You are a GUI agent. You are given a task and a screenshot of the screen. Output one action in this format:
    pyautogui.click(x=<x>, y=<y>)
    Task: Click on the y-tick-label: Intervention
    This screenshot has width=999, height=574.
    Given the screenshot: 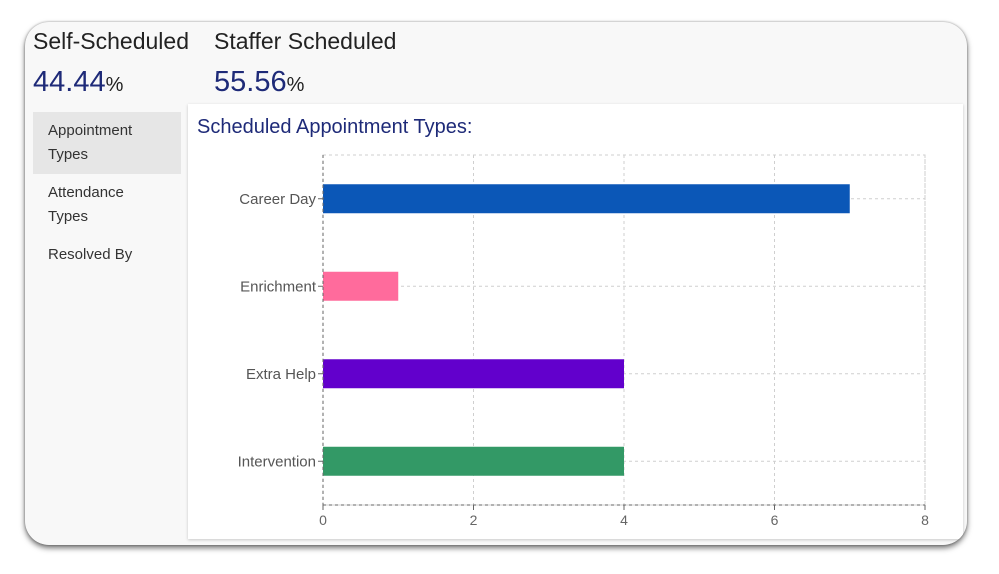 What is the action you would take?
    pyautogui.click(x=277, y=461)
    